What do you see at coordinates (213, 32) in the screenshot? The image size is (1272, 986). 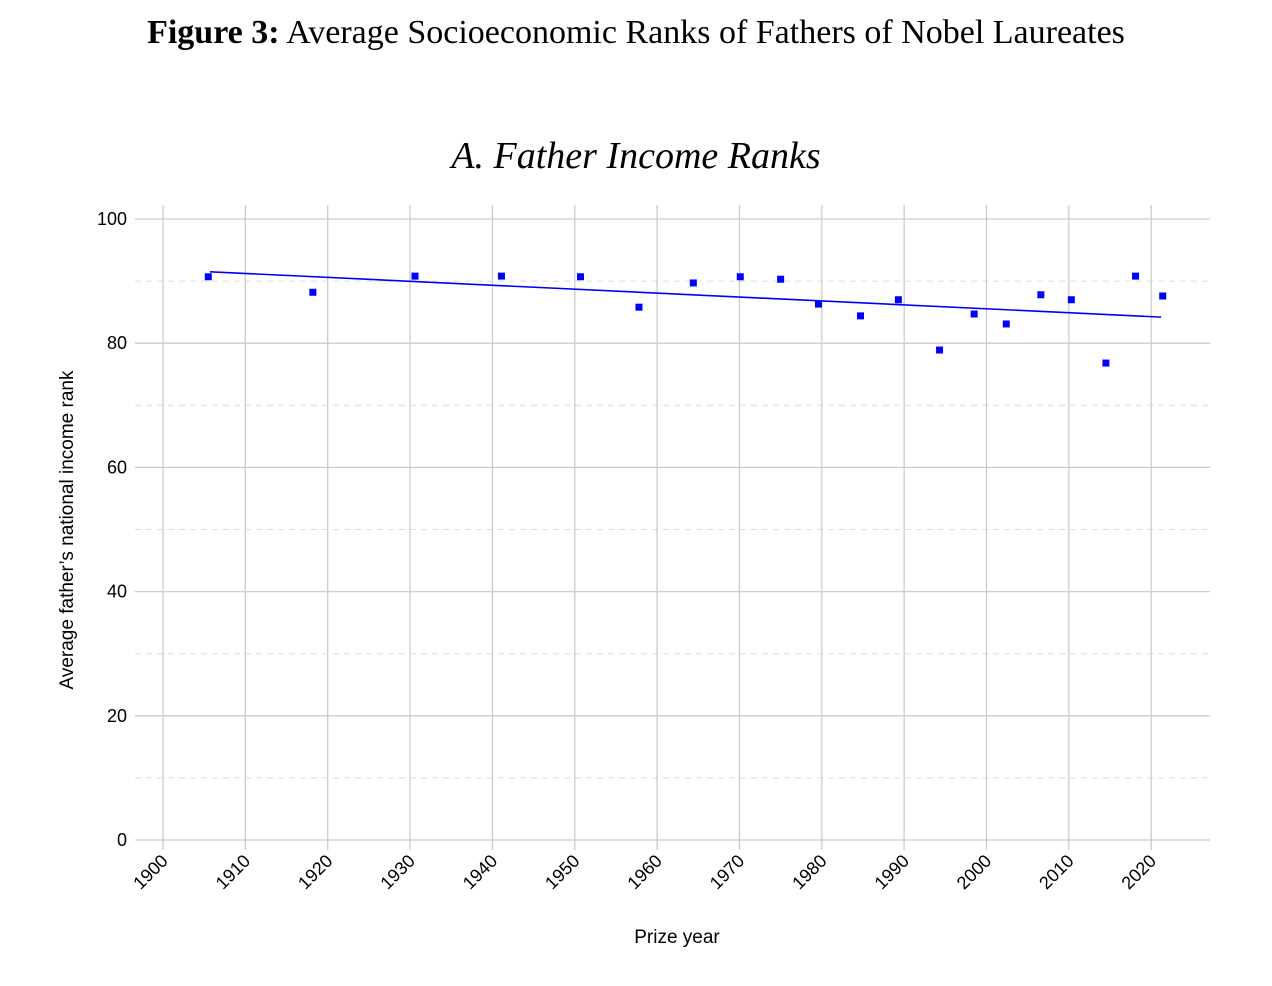 I see `figure-label: Figure 3:` at bounding box center [213, 32].